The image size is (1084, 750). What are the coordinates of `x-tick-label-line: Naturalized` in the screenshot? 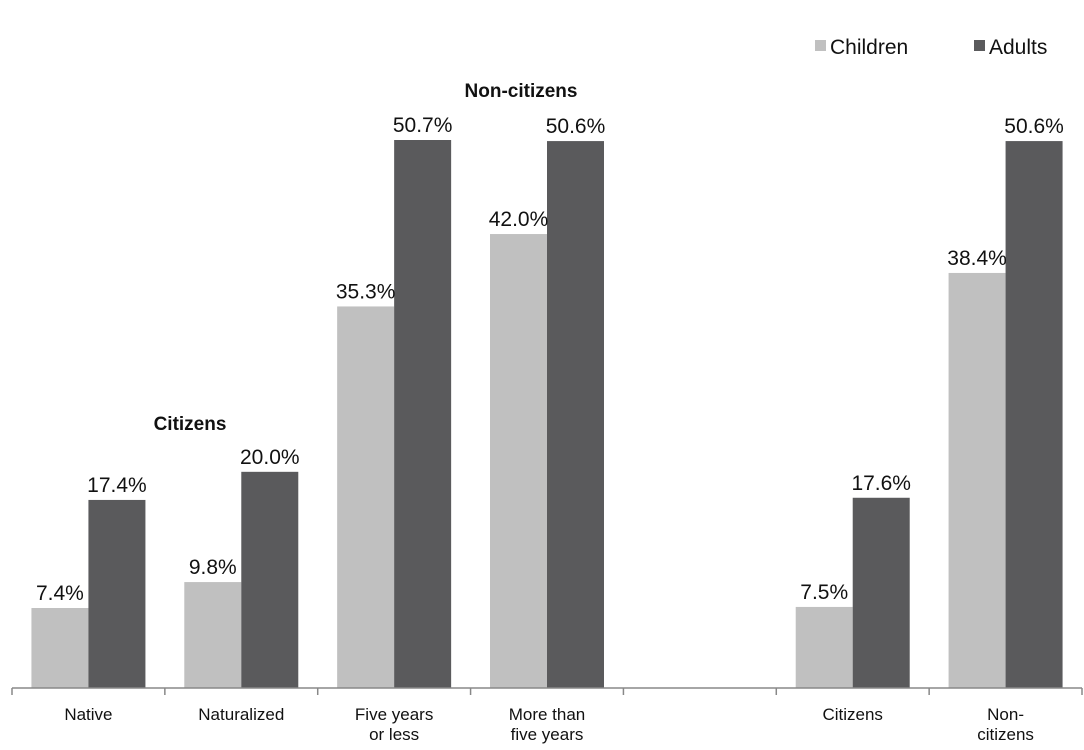 It's located at (241, 714).